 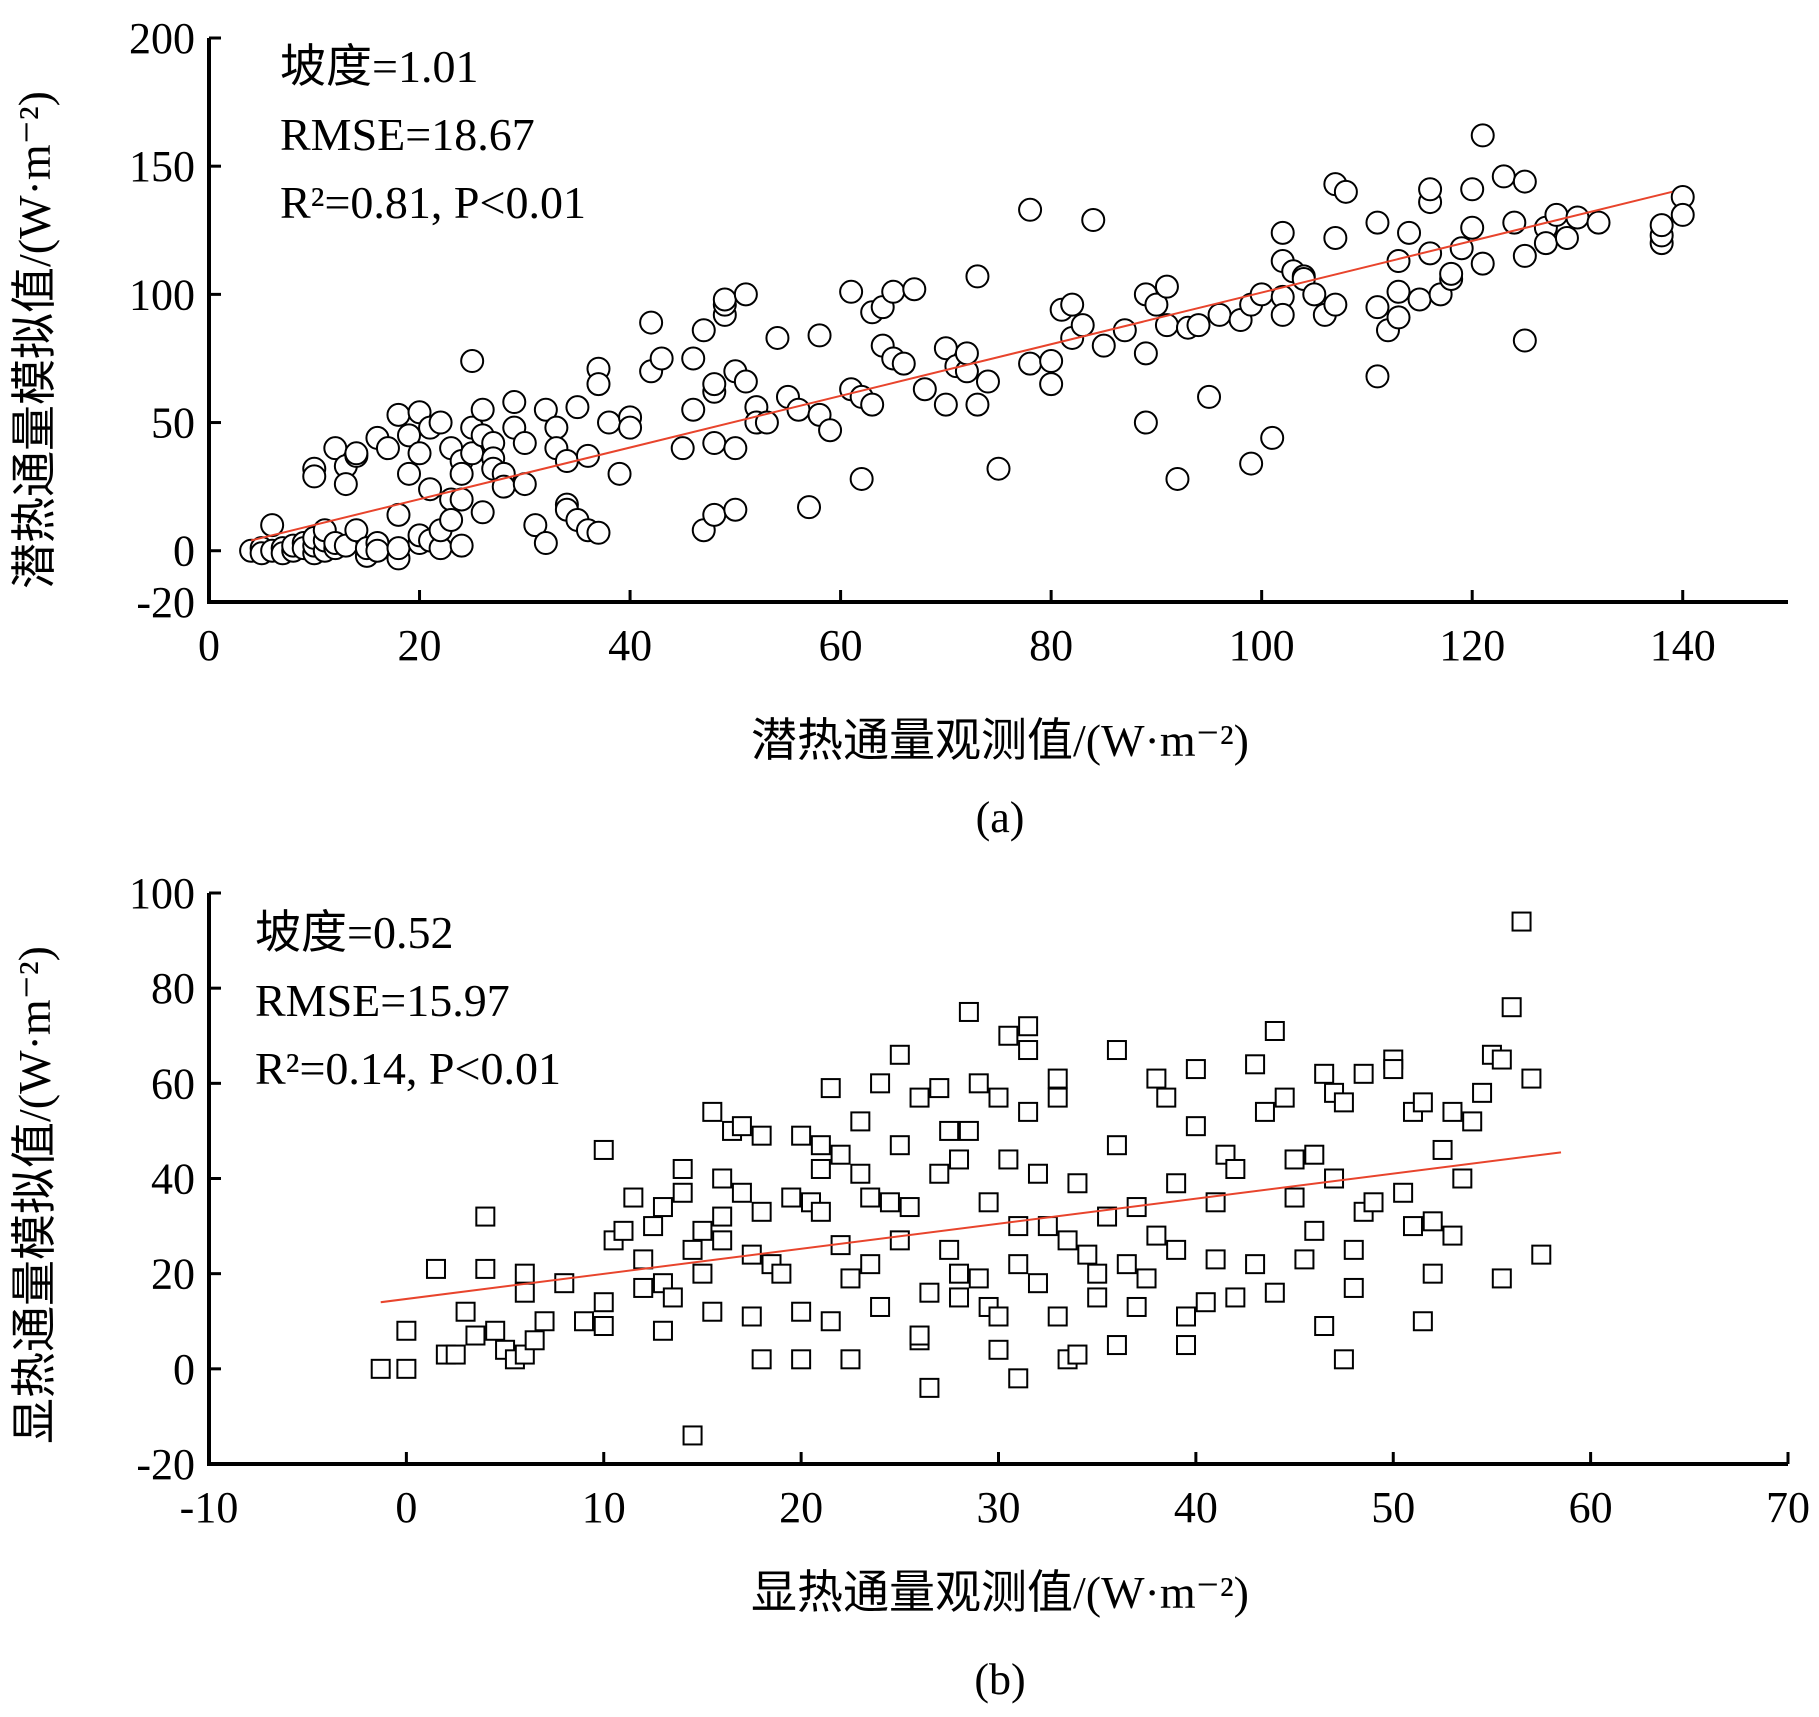 What do you see at coordinates (162, 166) in the screenshot?
I see `y-tick-label: 150` at bounding box center [162, 166].